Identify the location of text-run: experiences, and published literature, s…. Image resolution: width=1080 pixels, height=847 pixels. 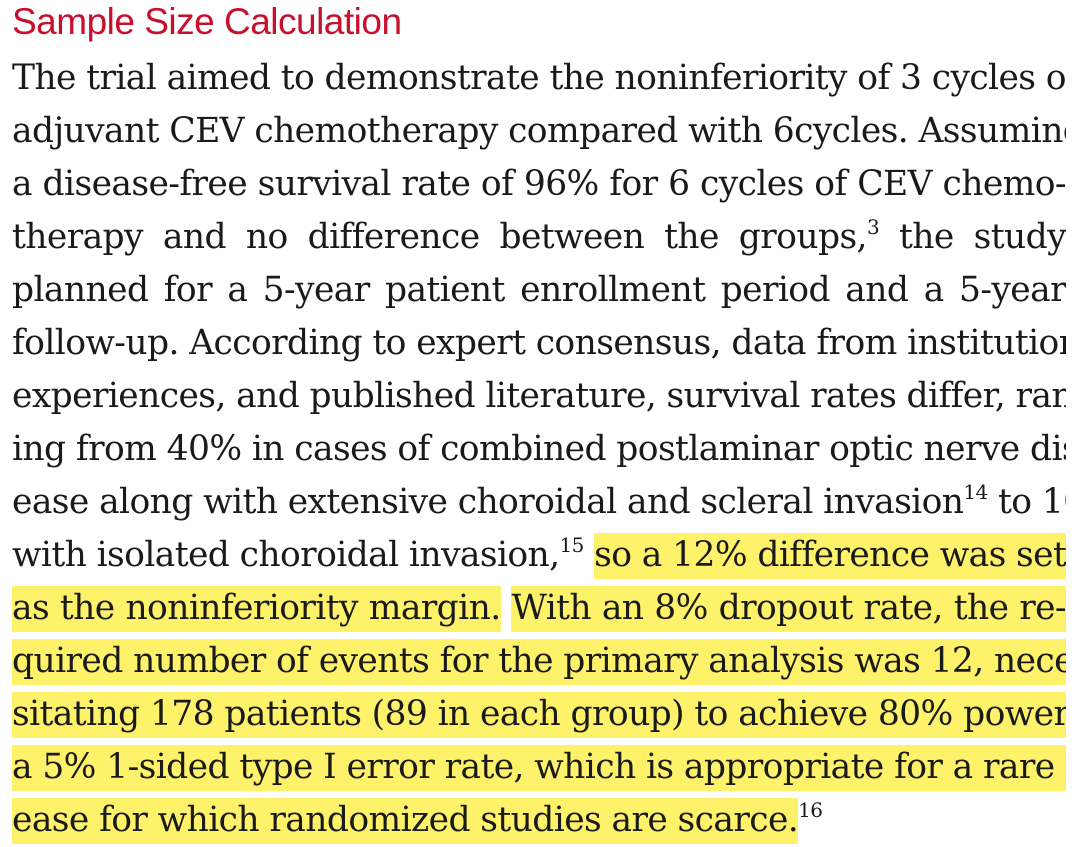
(539, 396).